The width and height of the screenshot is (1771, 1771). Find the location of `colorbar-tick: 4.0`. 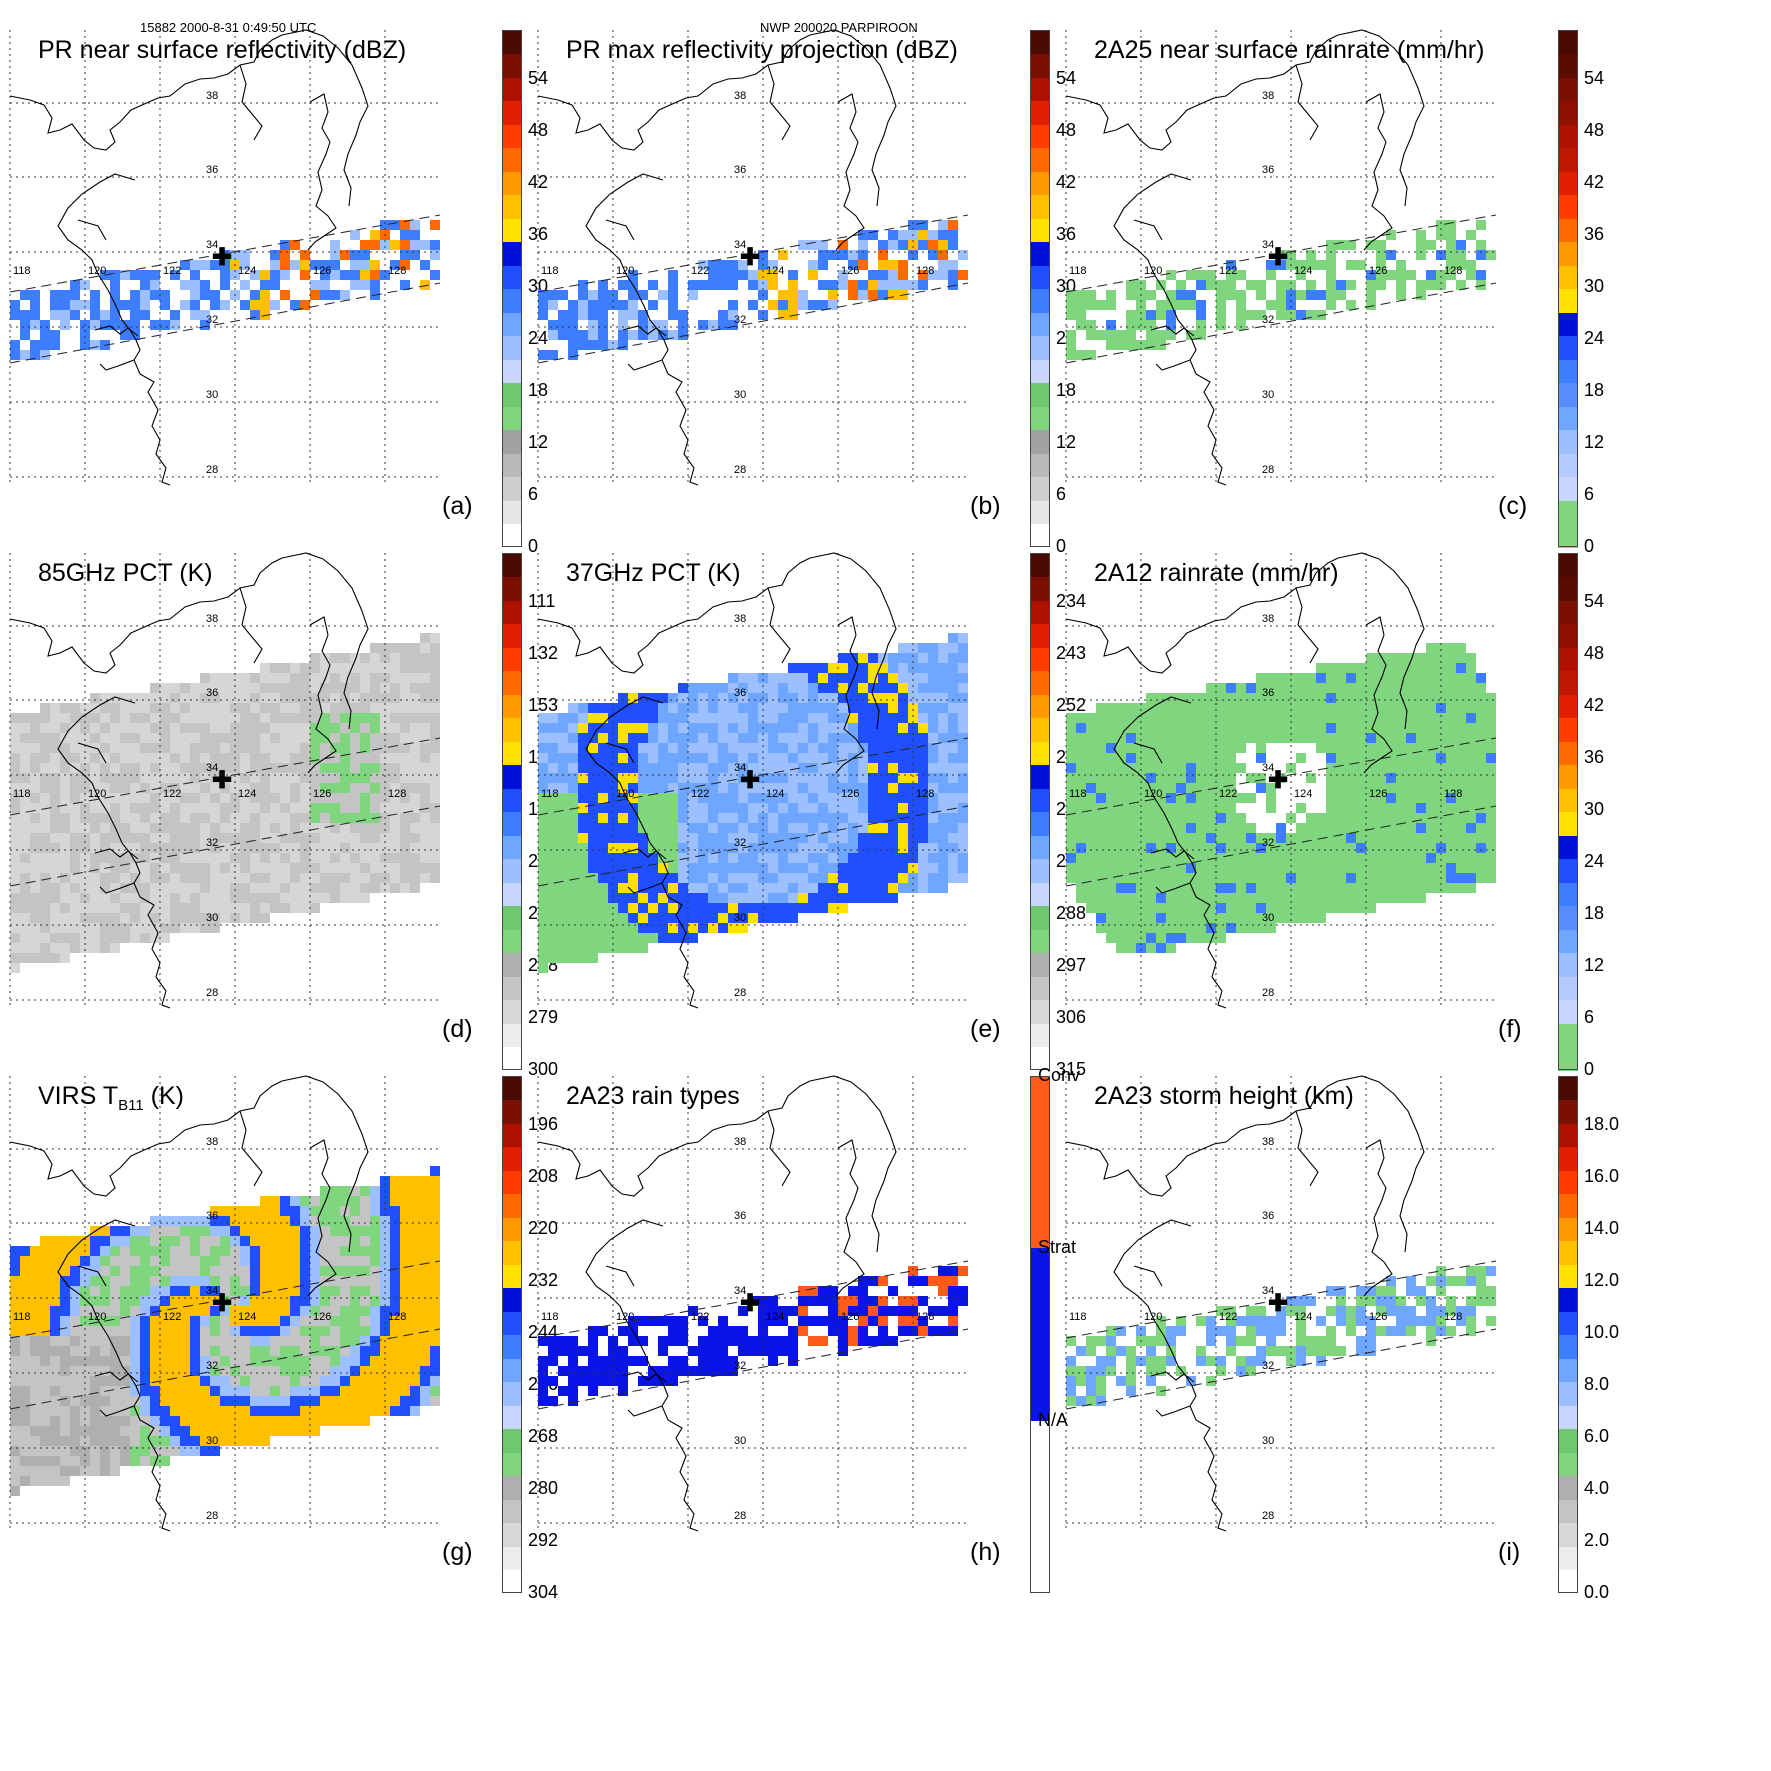

colorbar-tick: 4.0 is located at coordinates (1597, 1488).